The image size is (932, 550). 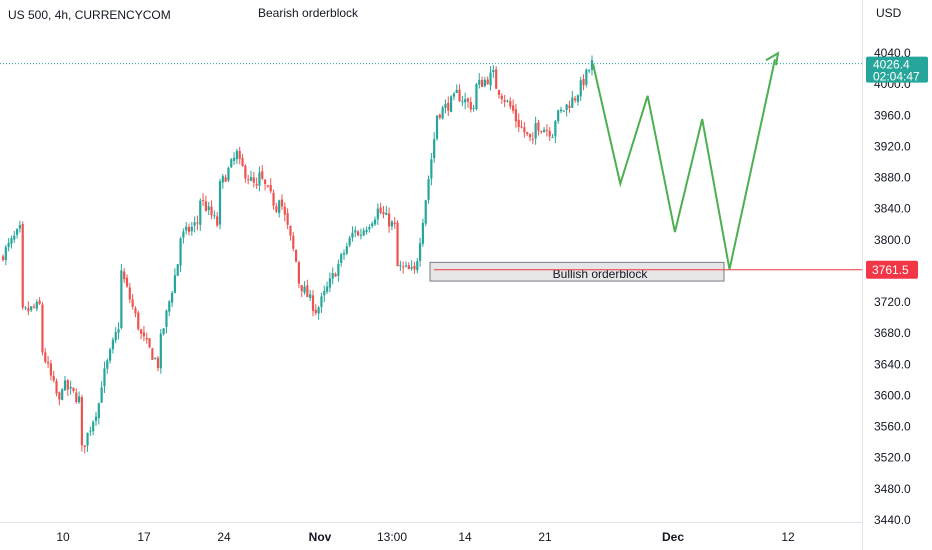 What do you see at coordinates (892, 209) in the screenshot?
I see `price-tick-label: 3840.0` at bounding box center [892, 209].